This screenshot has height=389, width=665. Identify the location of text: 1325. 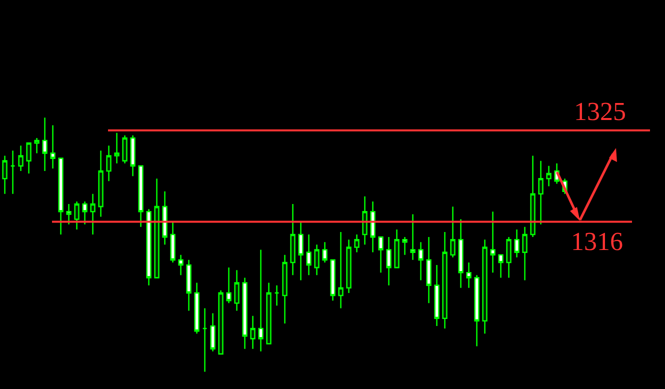
(600, 111).